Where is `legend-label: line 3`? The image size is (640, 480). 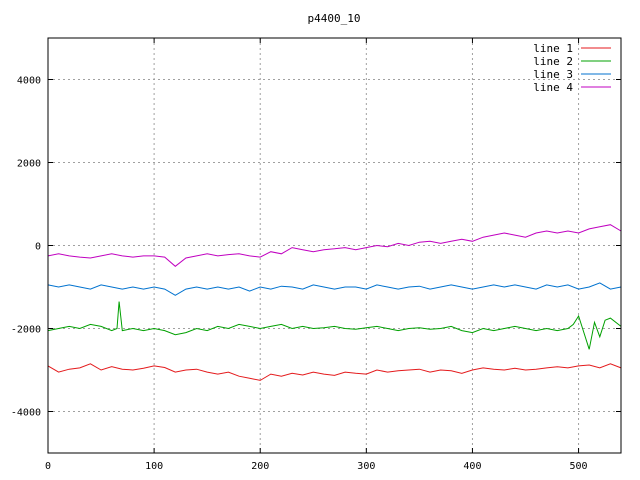
legend-label: line 3 is located at coordinates (553, 74).